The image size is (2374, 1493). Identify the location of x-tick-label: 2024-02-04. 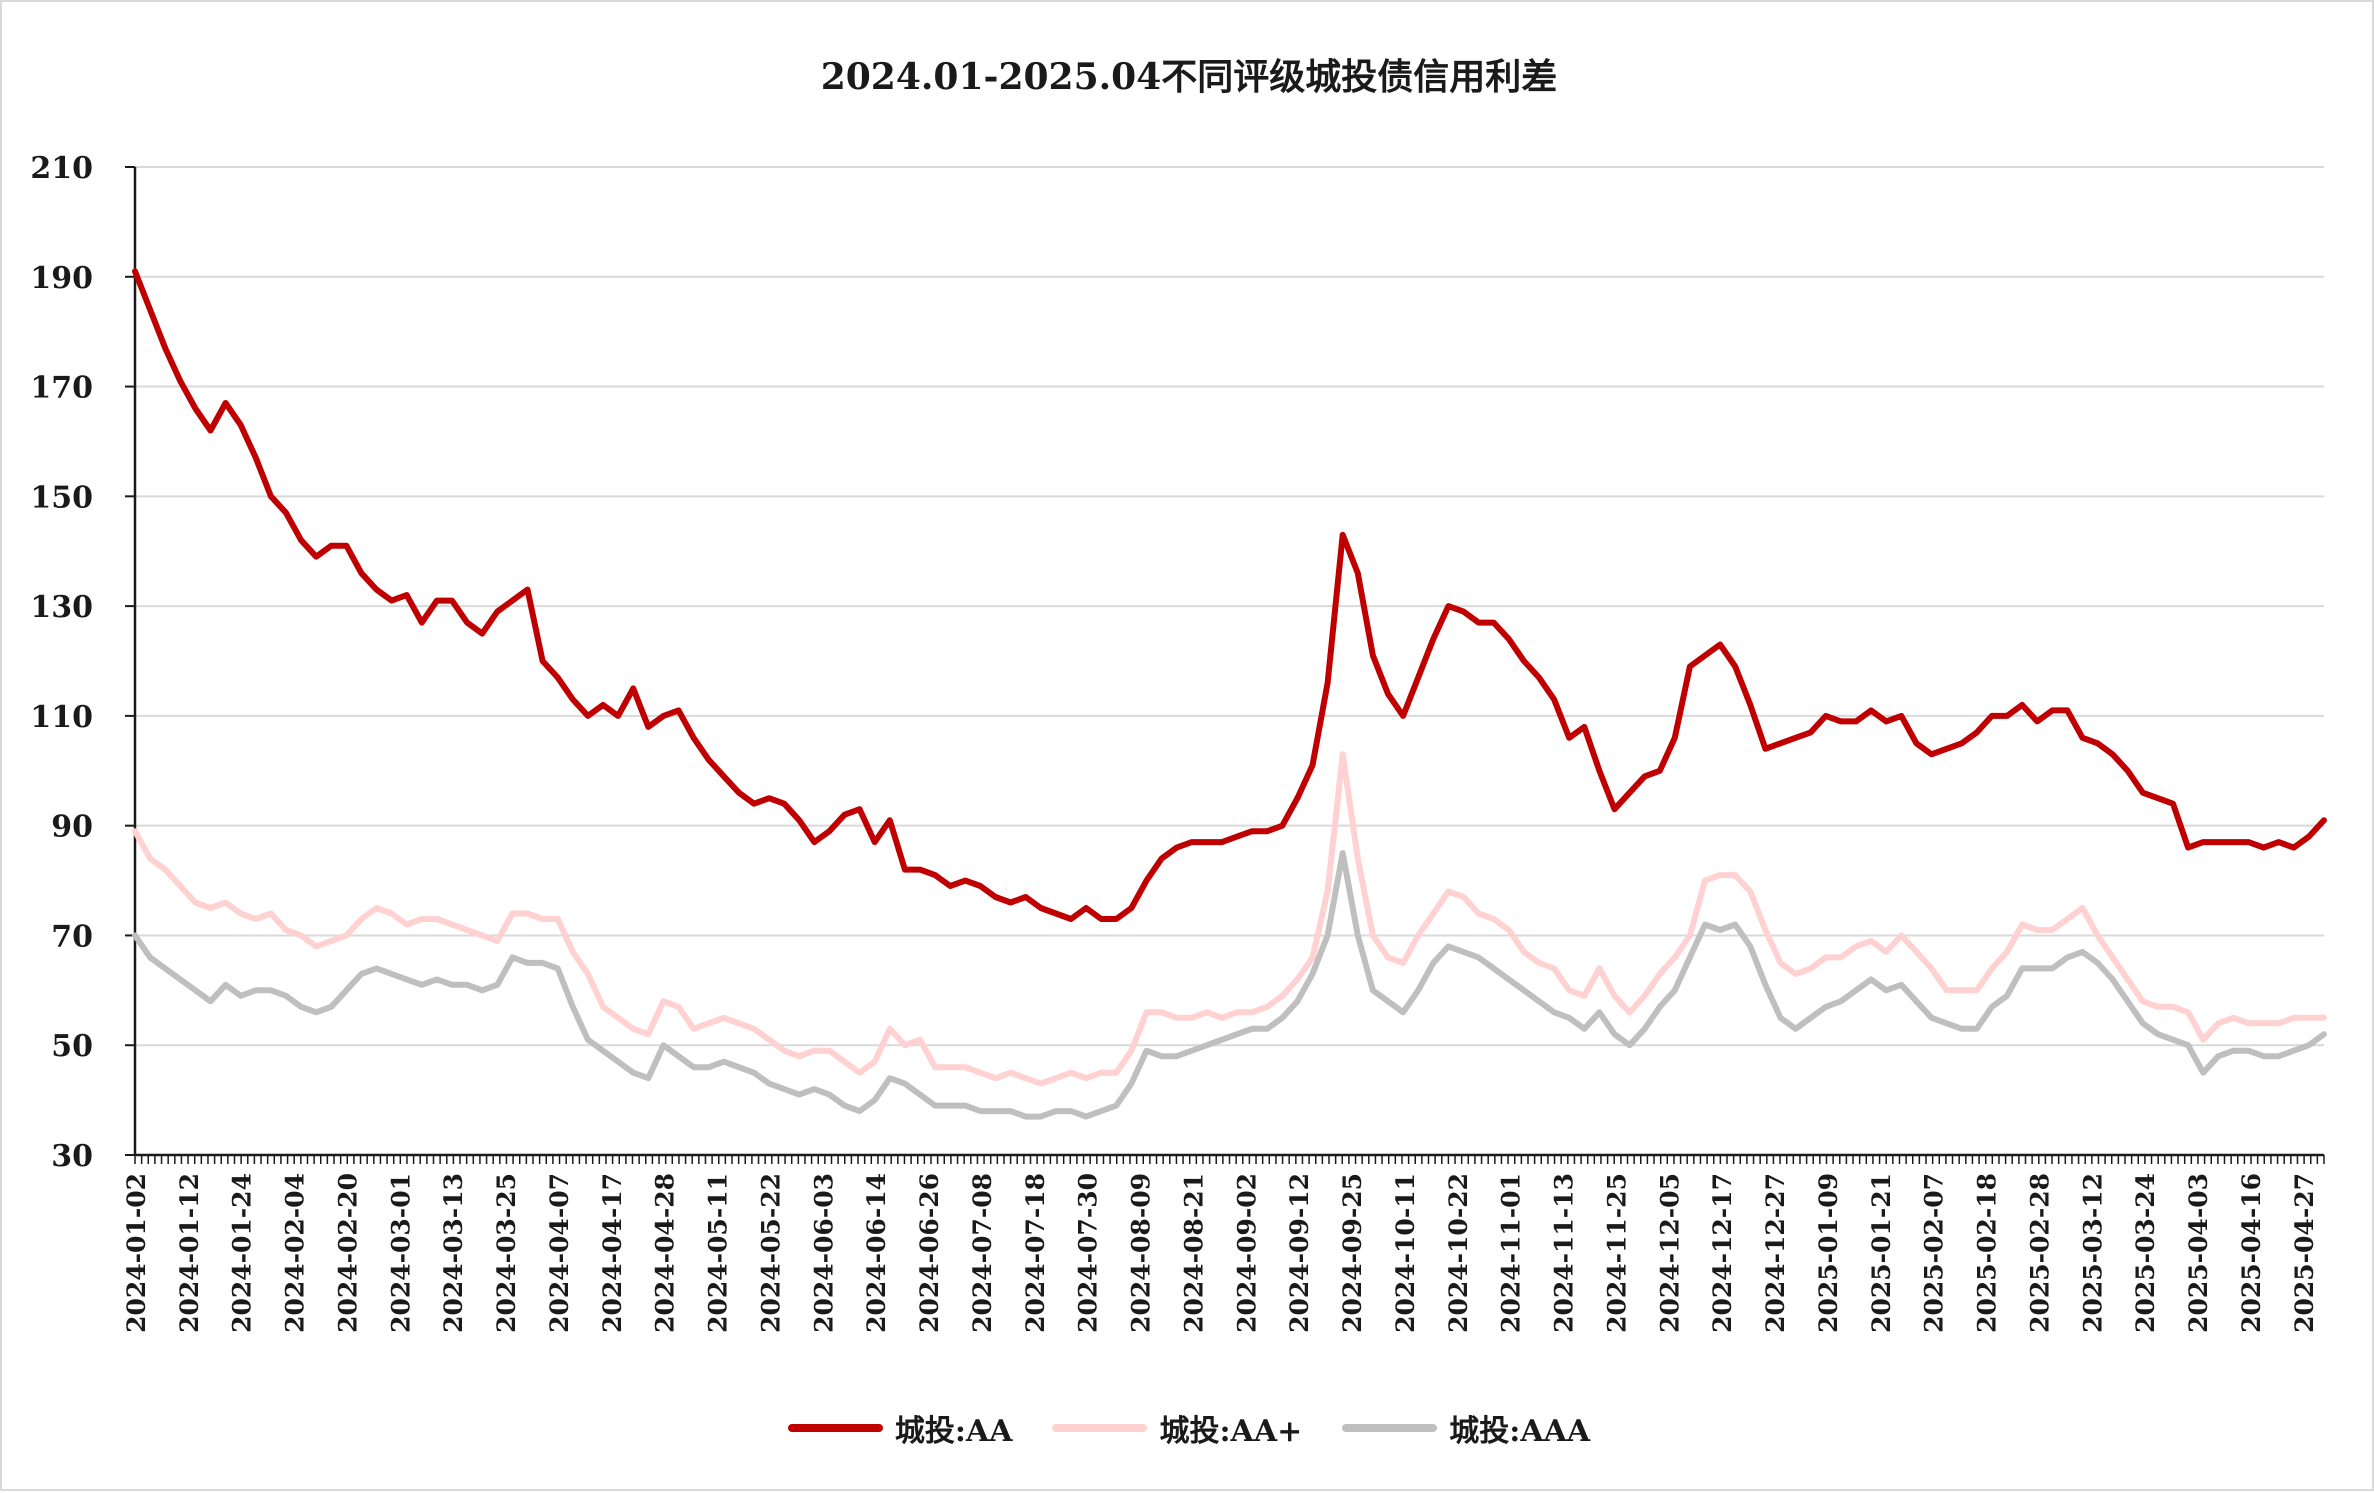
(295, 1253).